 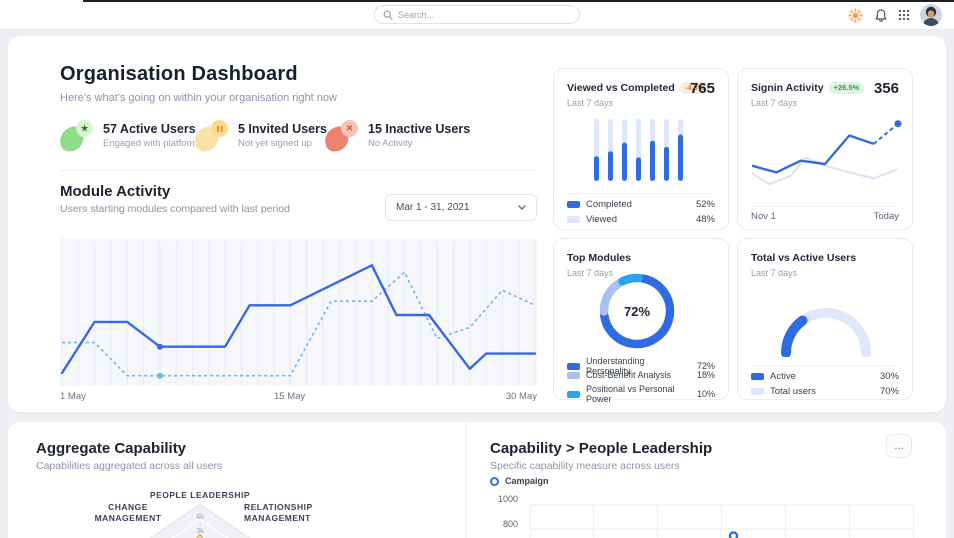 What do you see at coordinates (275, 143) in the screenshot?
I see `stat-desc: Not yet signed up` at bounding box center [275, 143].